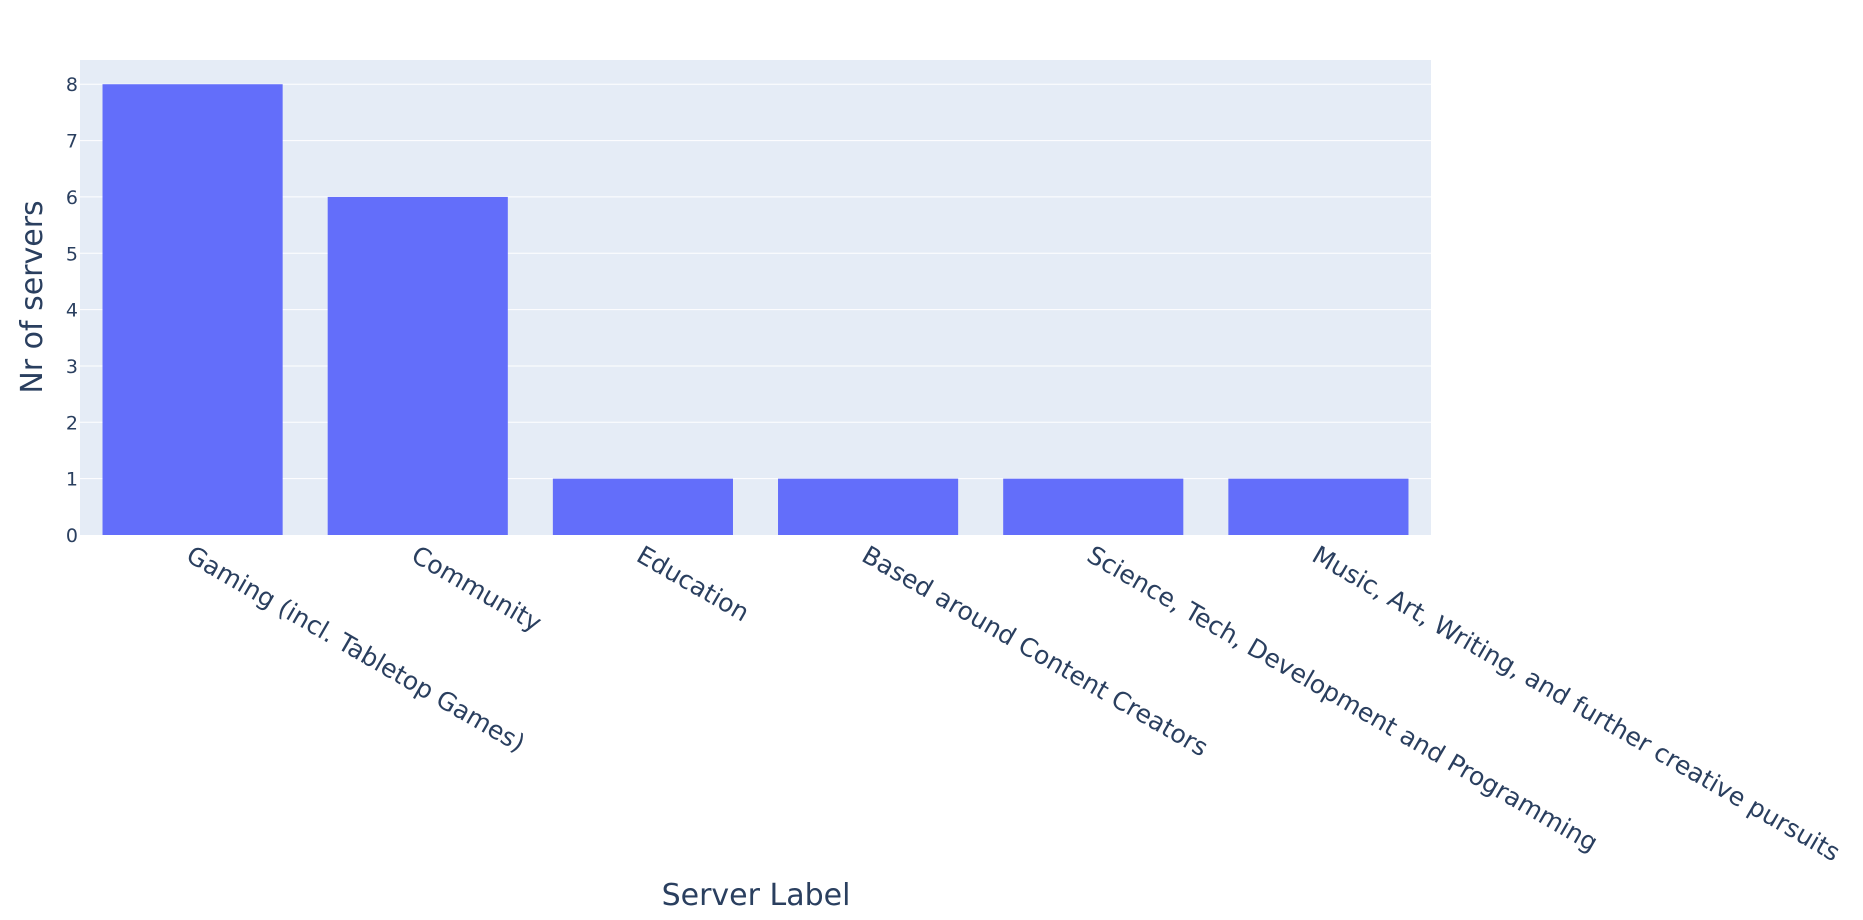 Image resolution: width=1863 pixels, height=920 pixels. What do you see at coordinates (72, 536) in the screenshot?
I see `y-tick-label: 0` at bounding box center [72, 536].